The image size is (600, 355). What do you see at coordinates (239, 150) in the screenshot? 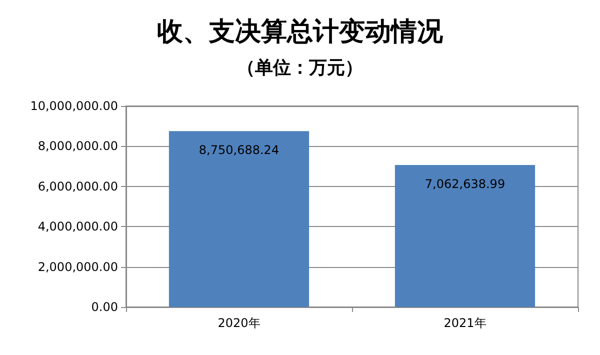
I see `data-label: 8,750,688.24` at bounding box center [239, 150].